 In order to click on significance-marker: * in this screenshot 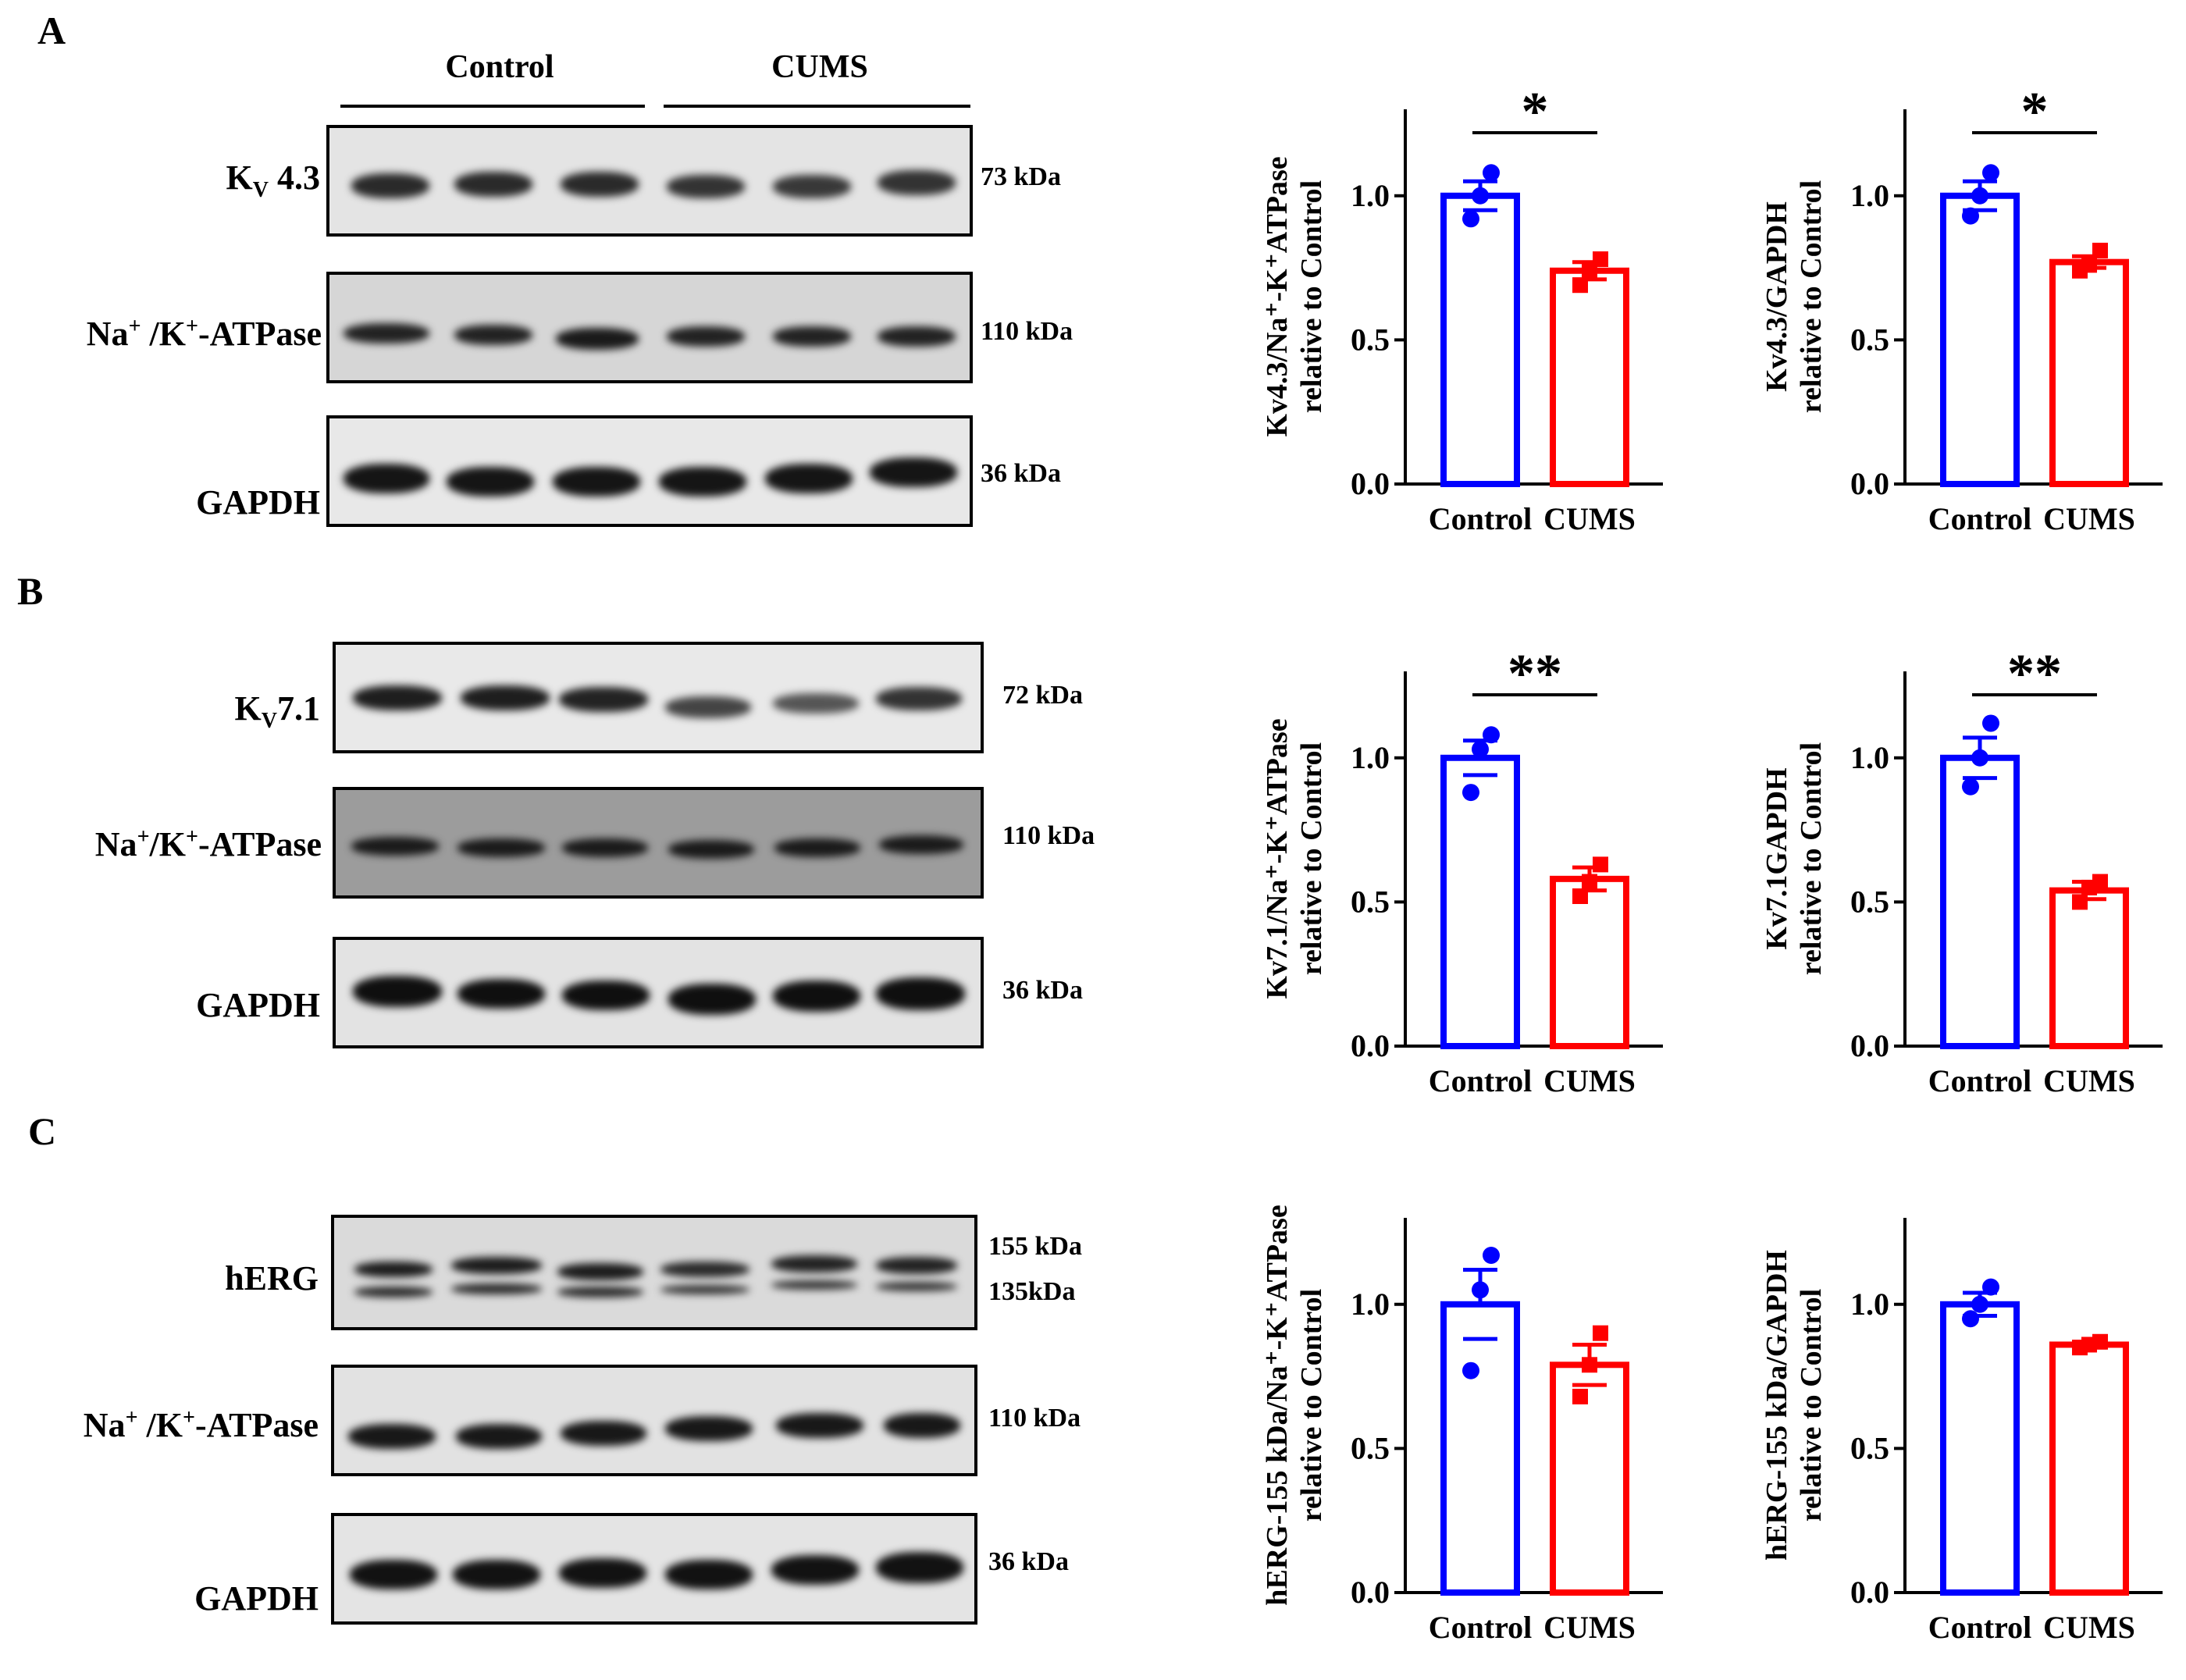, I will do `click(2035, 114)`.